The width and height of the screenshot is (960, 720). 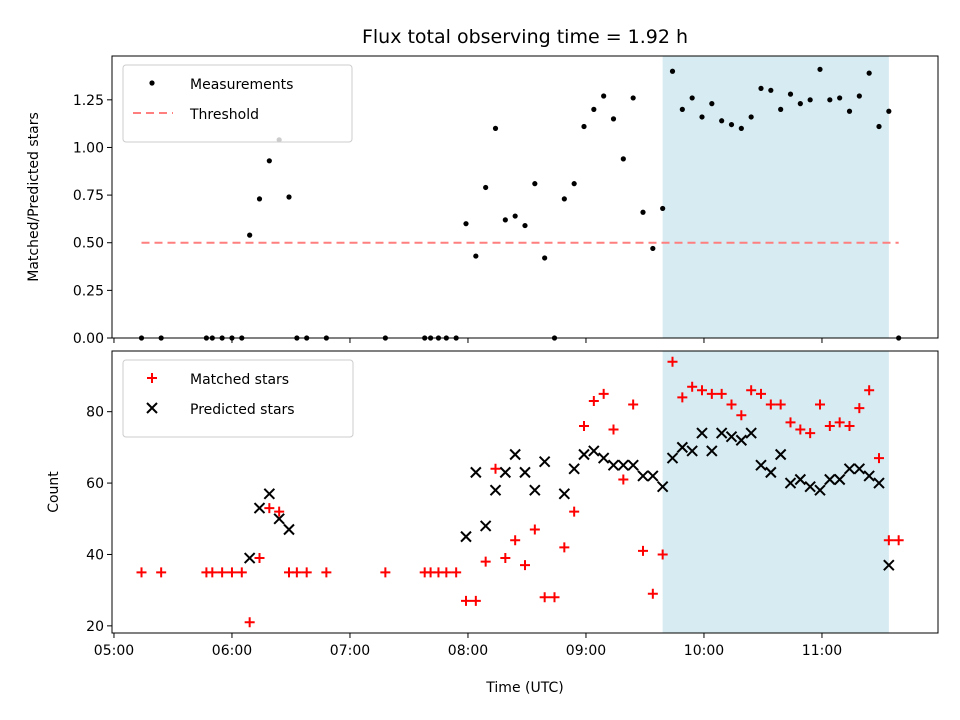 What do you see at coordinates (95, 413) in the screenshot?
I see `y-tick-label: 80` at bounding box center [95, 413].